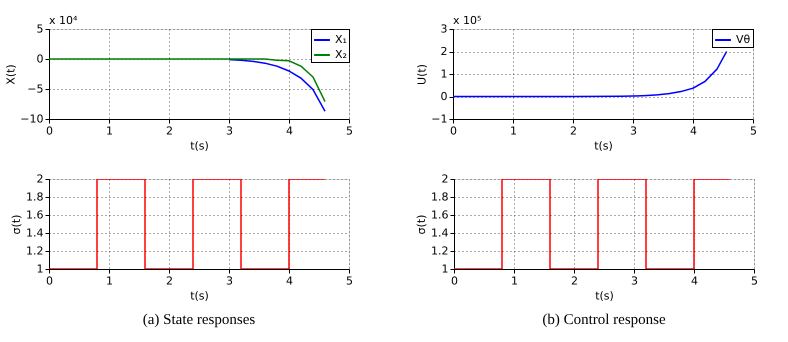 This screenshot has width=788, height=342. What do you see at coordinates (341, 54) in the screenshot?
I see `legend-label: X₂` at bounding box center [341, 54].